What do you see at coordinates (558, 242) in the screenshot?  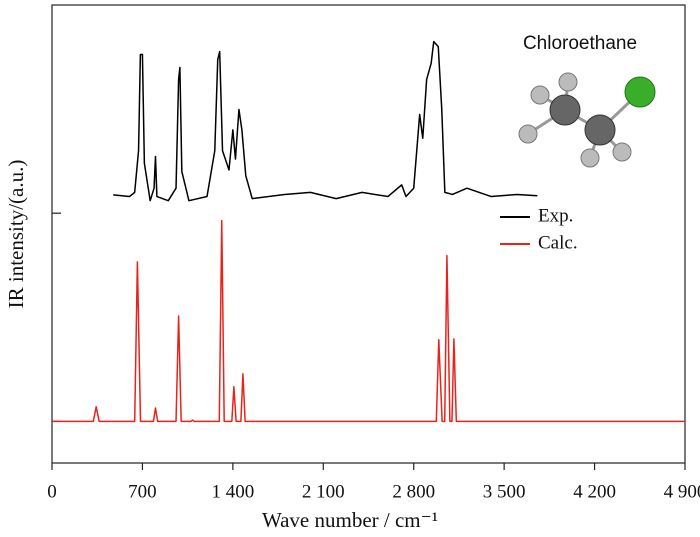 I see `legend-label: Calc.` at bounding box center [558, 242].